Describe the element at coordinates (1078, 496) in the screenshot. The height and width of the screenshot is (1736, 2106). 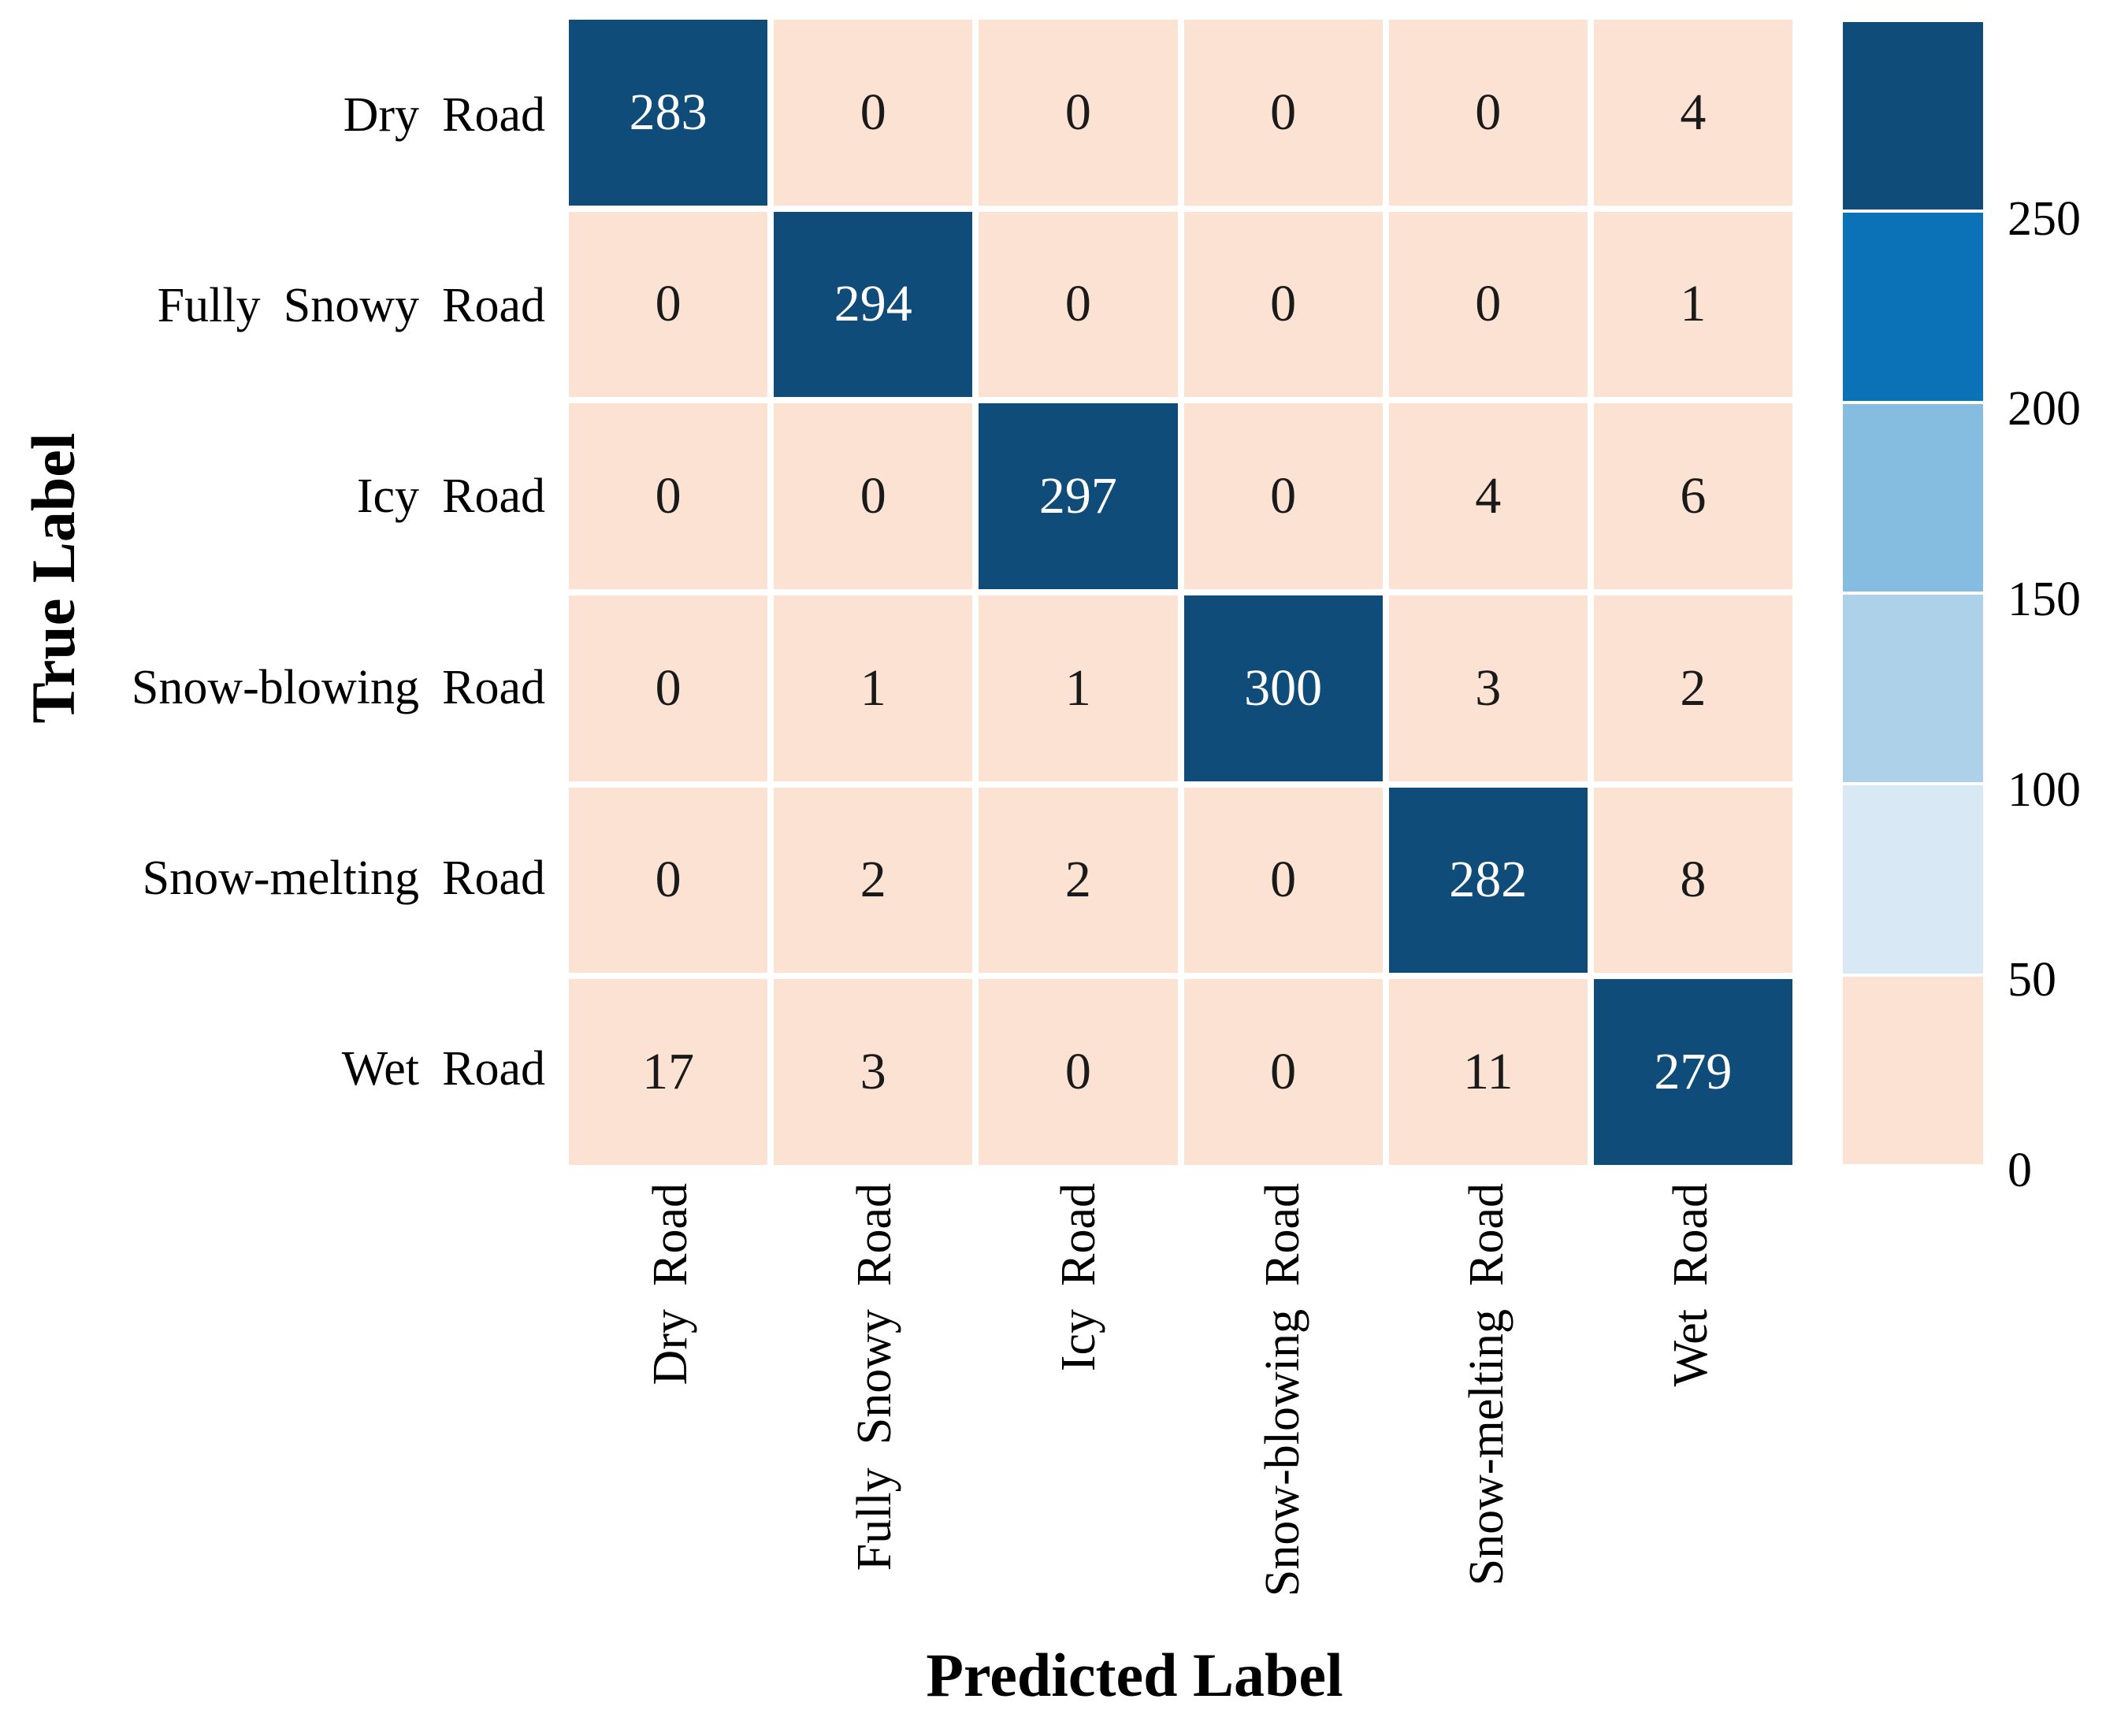
I see `matrix-cell-r2-c2: 297` at that location.